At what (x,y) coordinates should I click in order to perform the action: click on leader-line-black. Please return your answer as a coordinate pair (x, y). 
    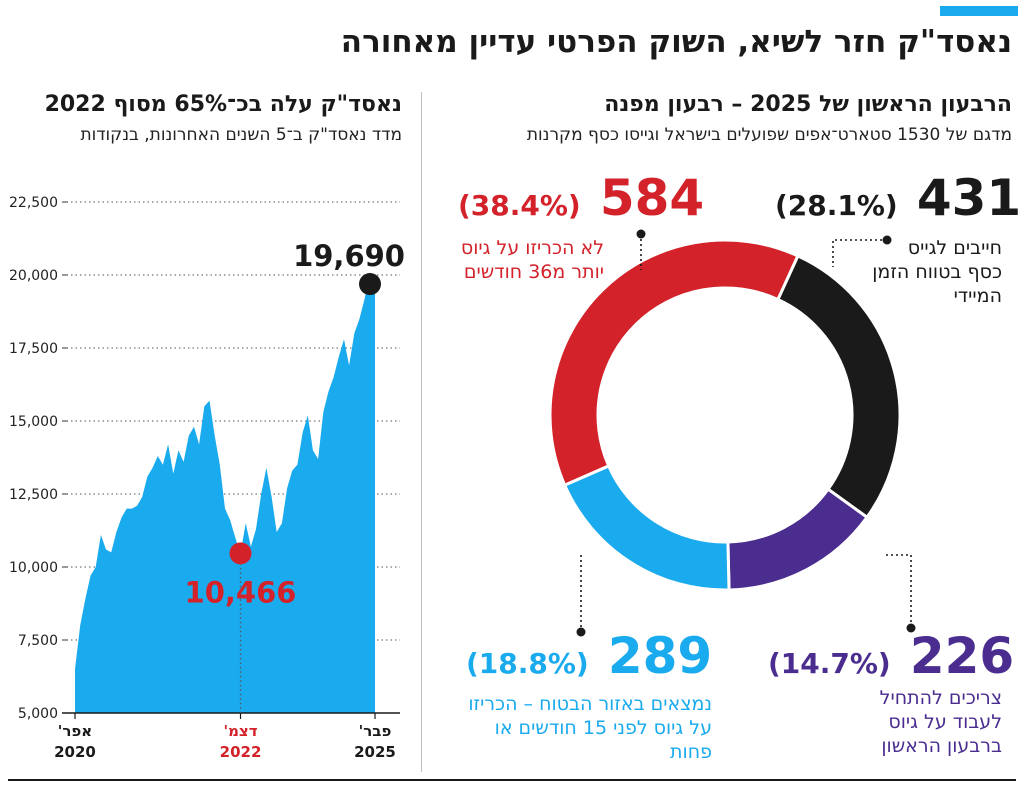
    Looking at the image, I should click on (859, 253).